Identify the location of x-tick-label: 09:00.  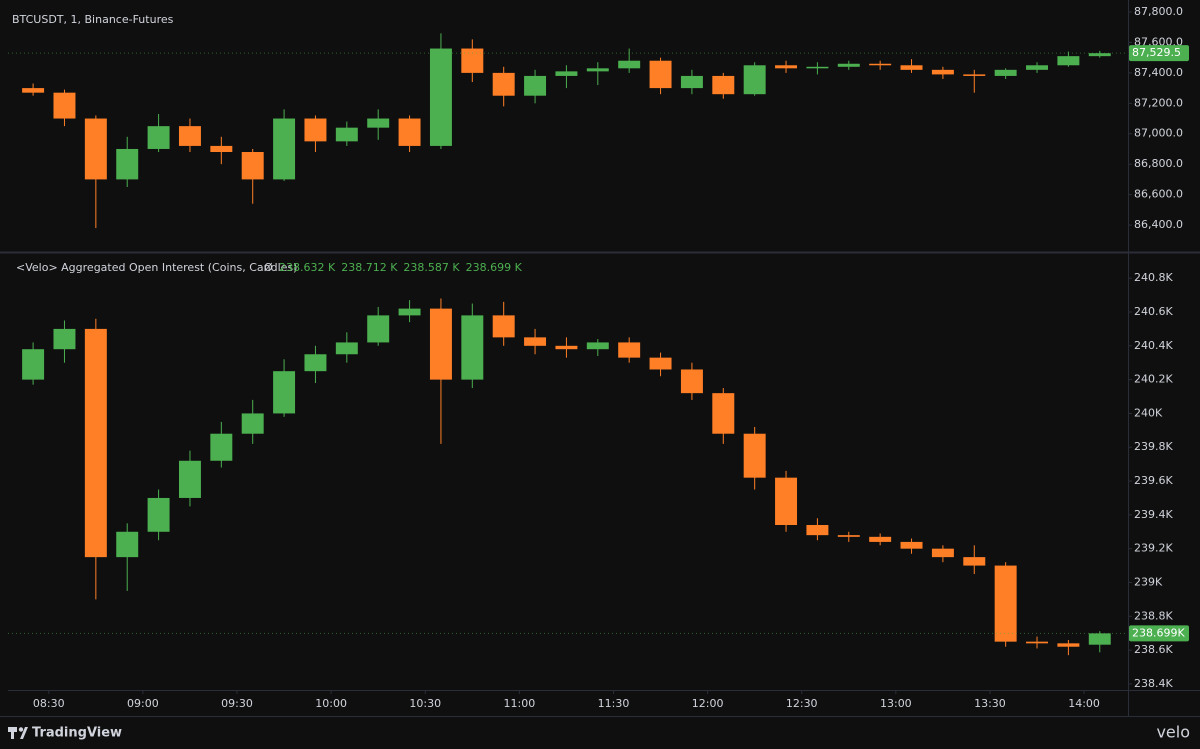
(143, 703).